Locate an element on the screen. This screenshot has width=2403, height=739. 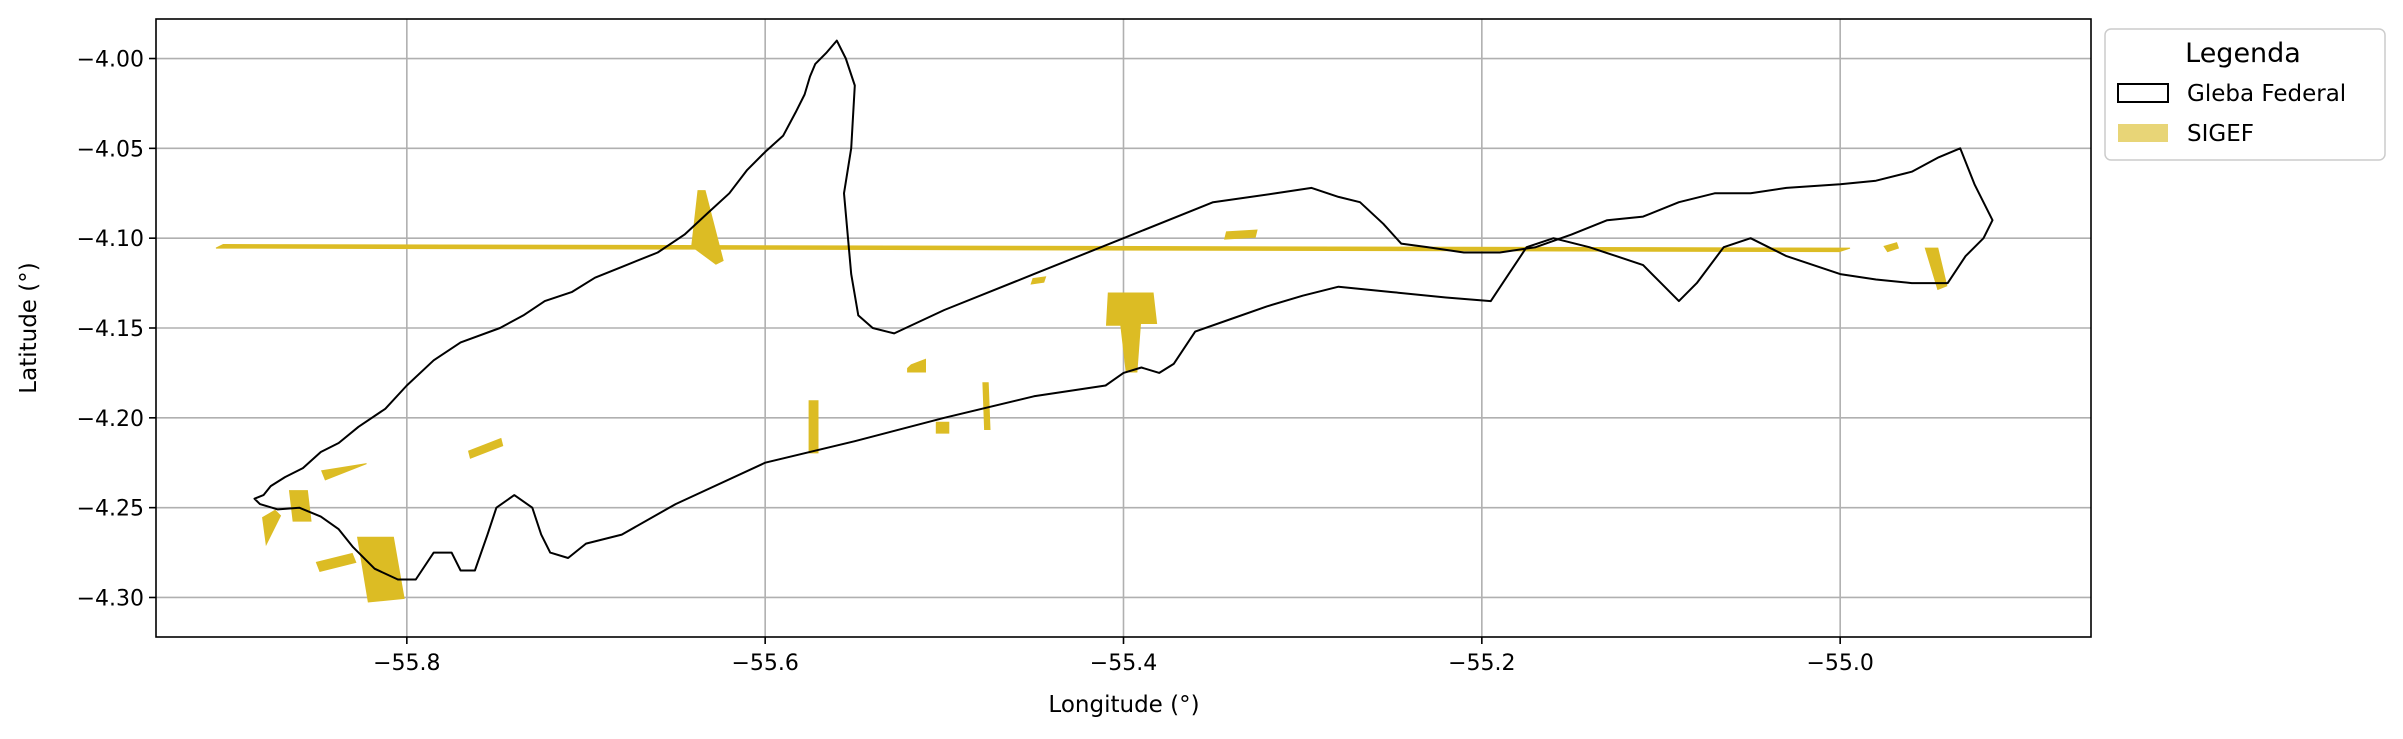
y-axis-label: Latitude (°) is located at coordinates (29, 327).